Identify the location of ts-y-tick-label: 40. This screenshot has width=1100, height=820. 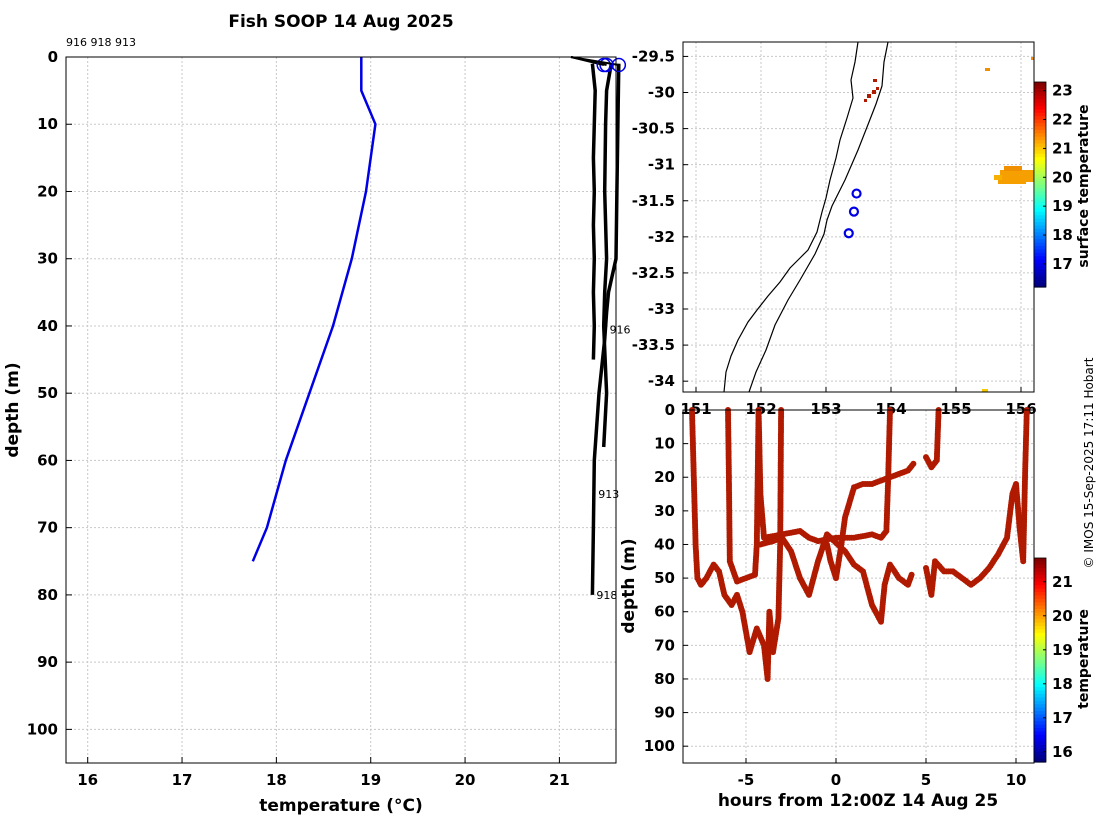
(664, 544).